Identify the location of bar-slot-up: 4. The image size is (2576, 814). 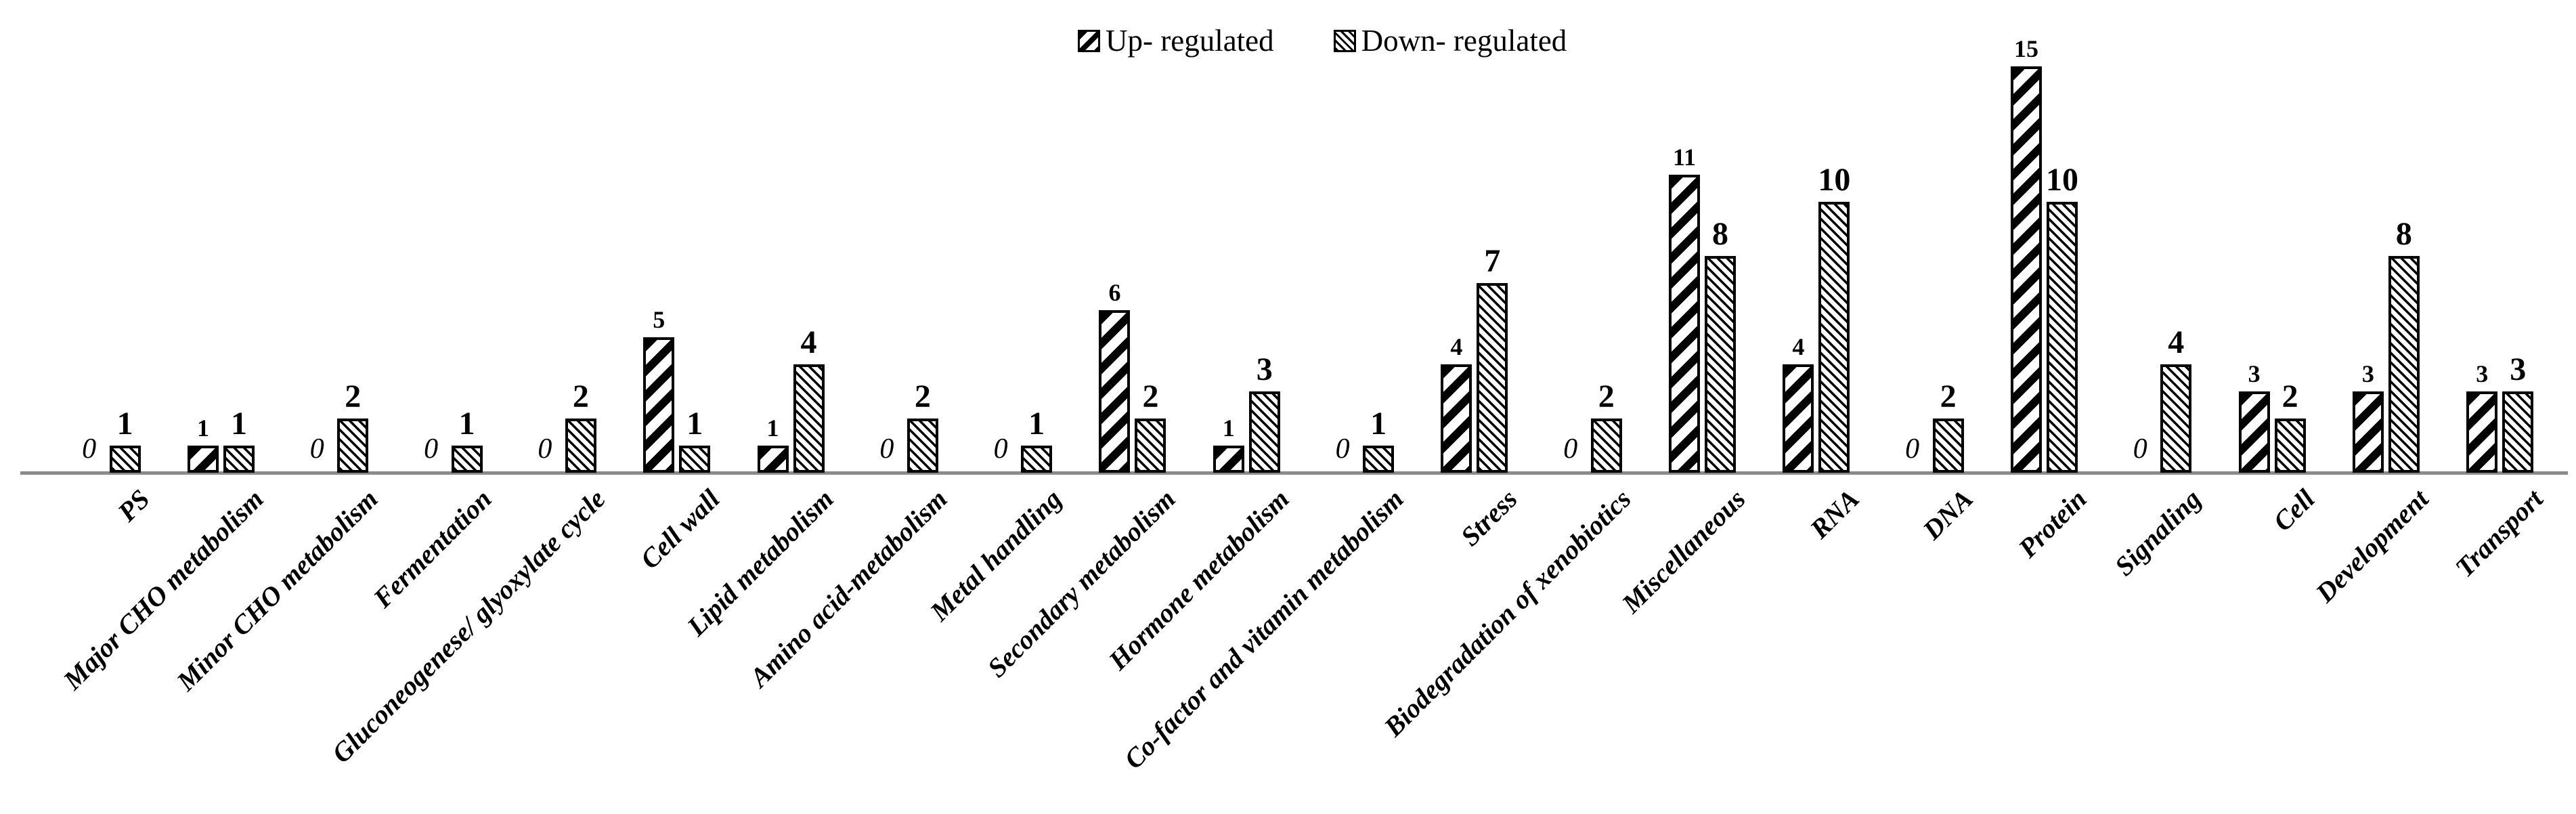
(1456, 236).